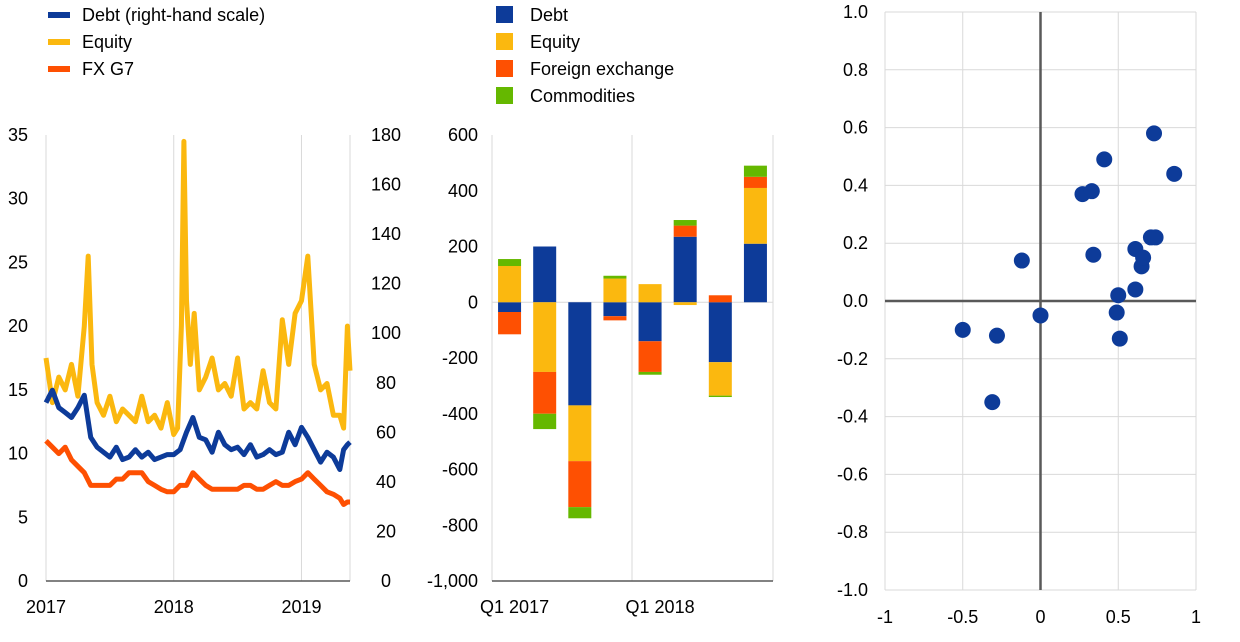 This screenshot has width=1240, height=642. What do you see at coordinates (386, 284) in the screenshot?
I see `y-right-tick-label: 120` at bounding box center [386, 284].